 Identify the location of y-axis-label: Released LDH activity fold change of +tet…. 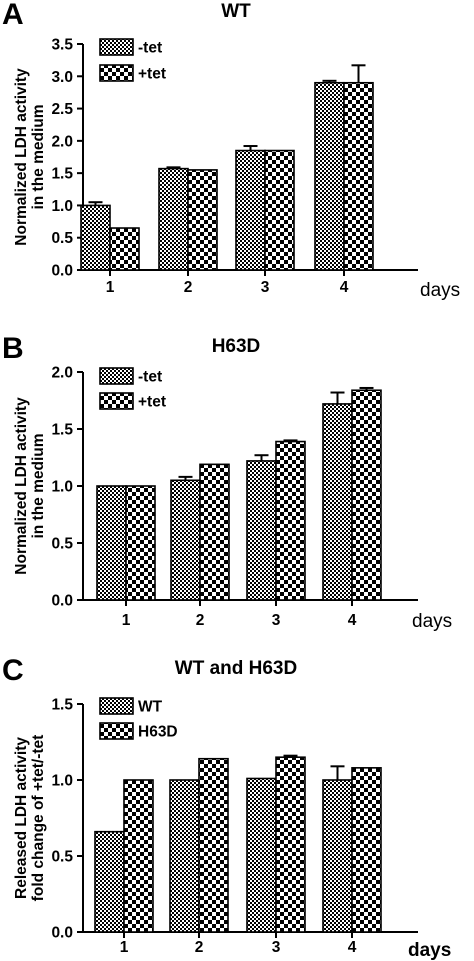
(30, 818).